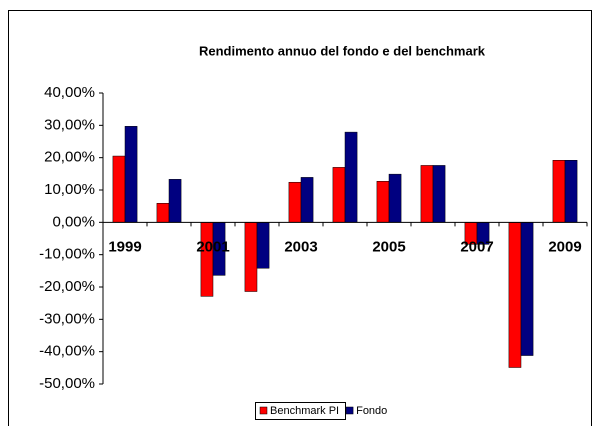 Image resolution: width=601 pixels, height=426 pixels. I want to click on y-tick-label: -10,00%, so click(67, 254).